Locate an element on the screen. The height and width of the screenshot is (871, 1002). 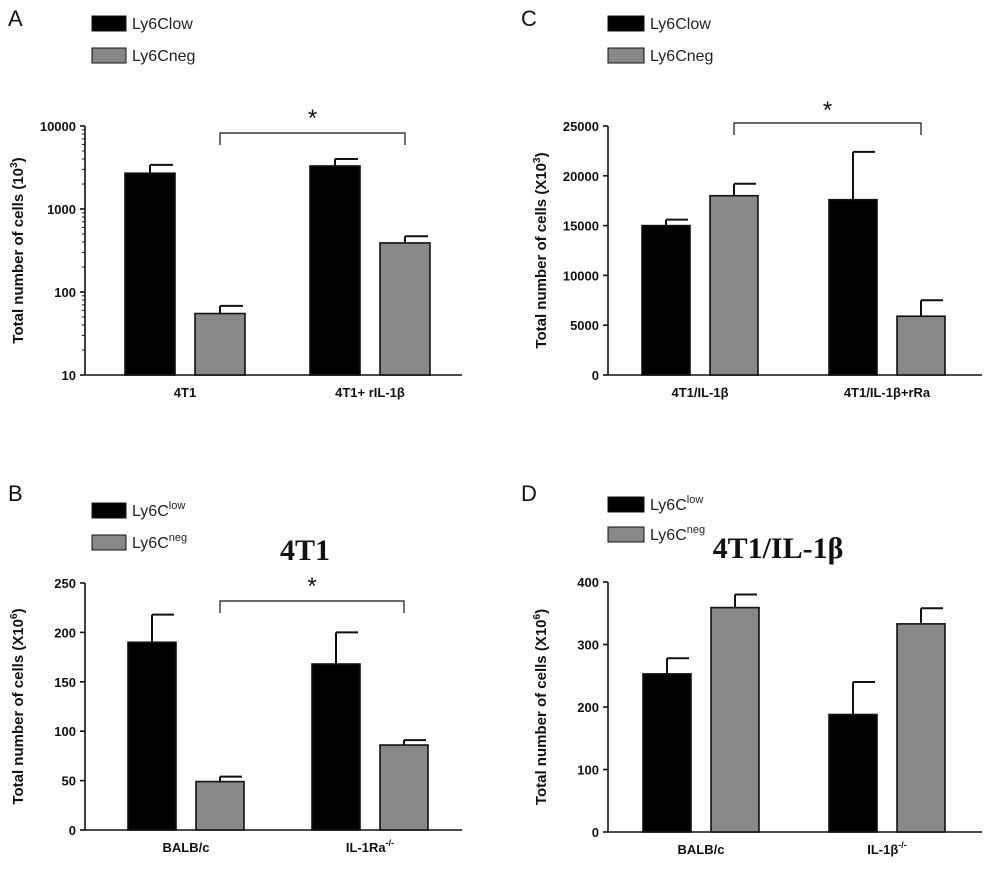
y-tick-label: 20000 is located at coordinates (581, 176).